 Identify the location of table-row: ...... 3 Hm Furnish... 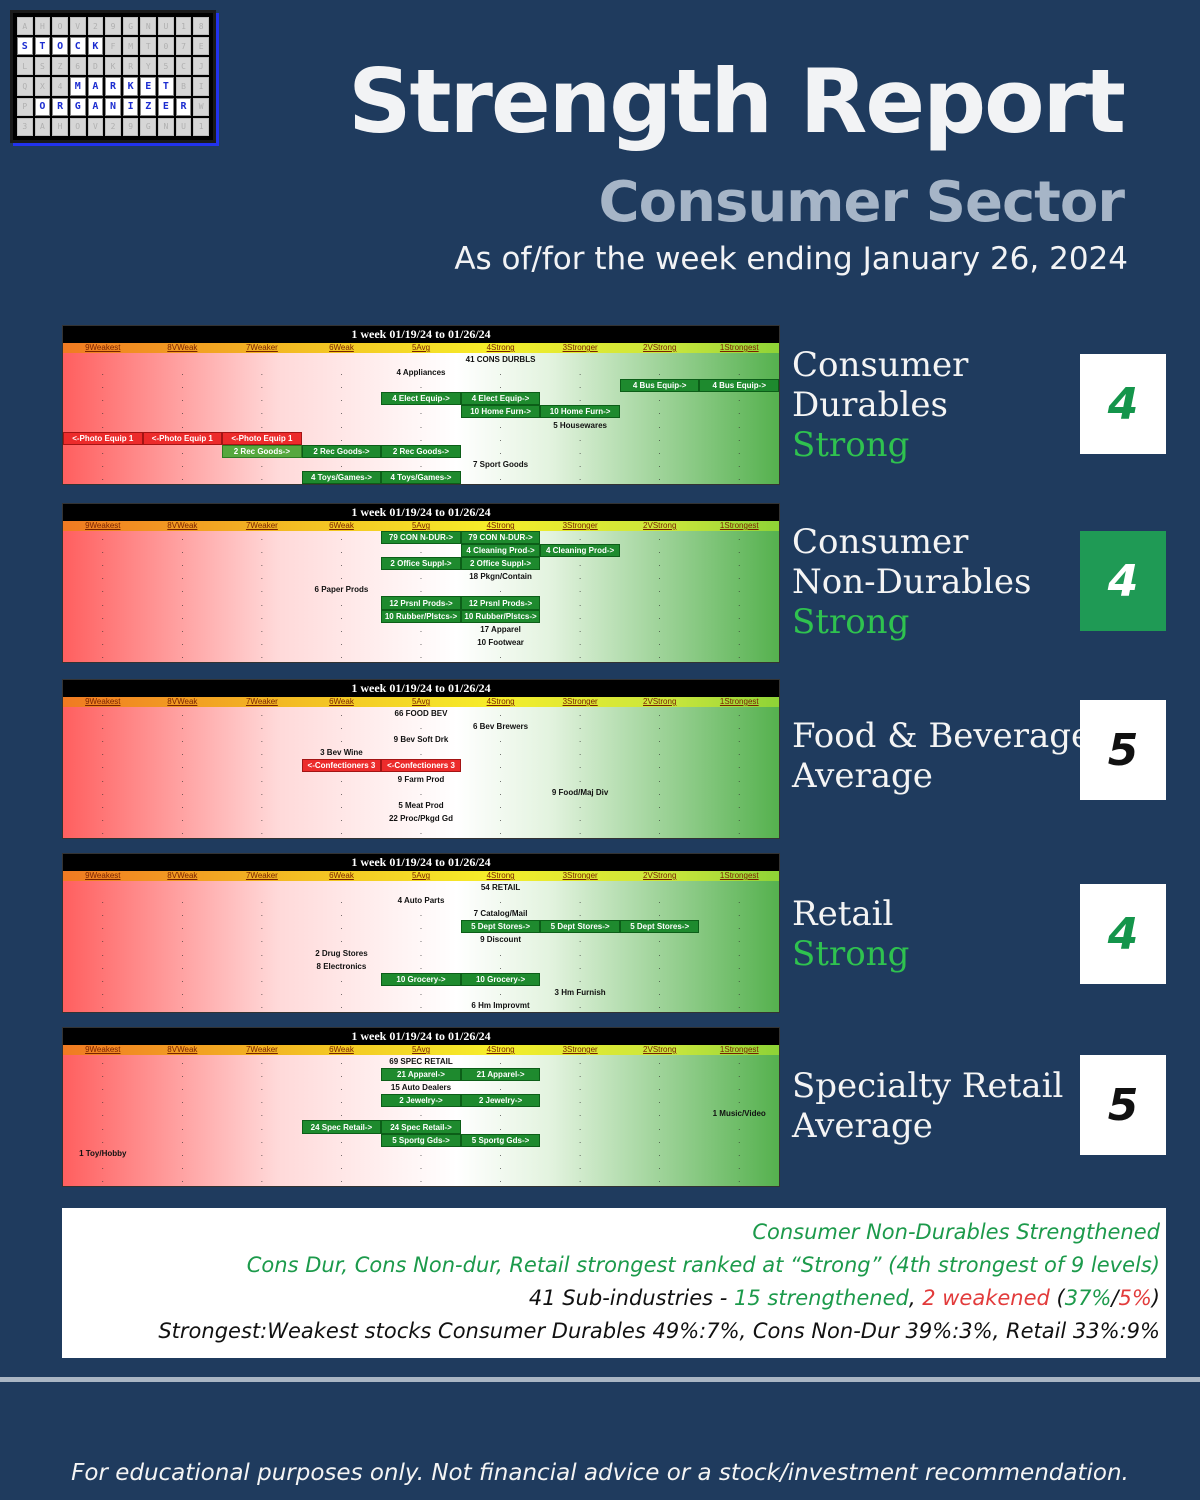
(421, 992).